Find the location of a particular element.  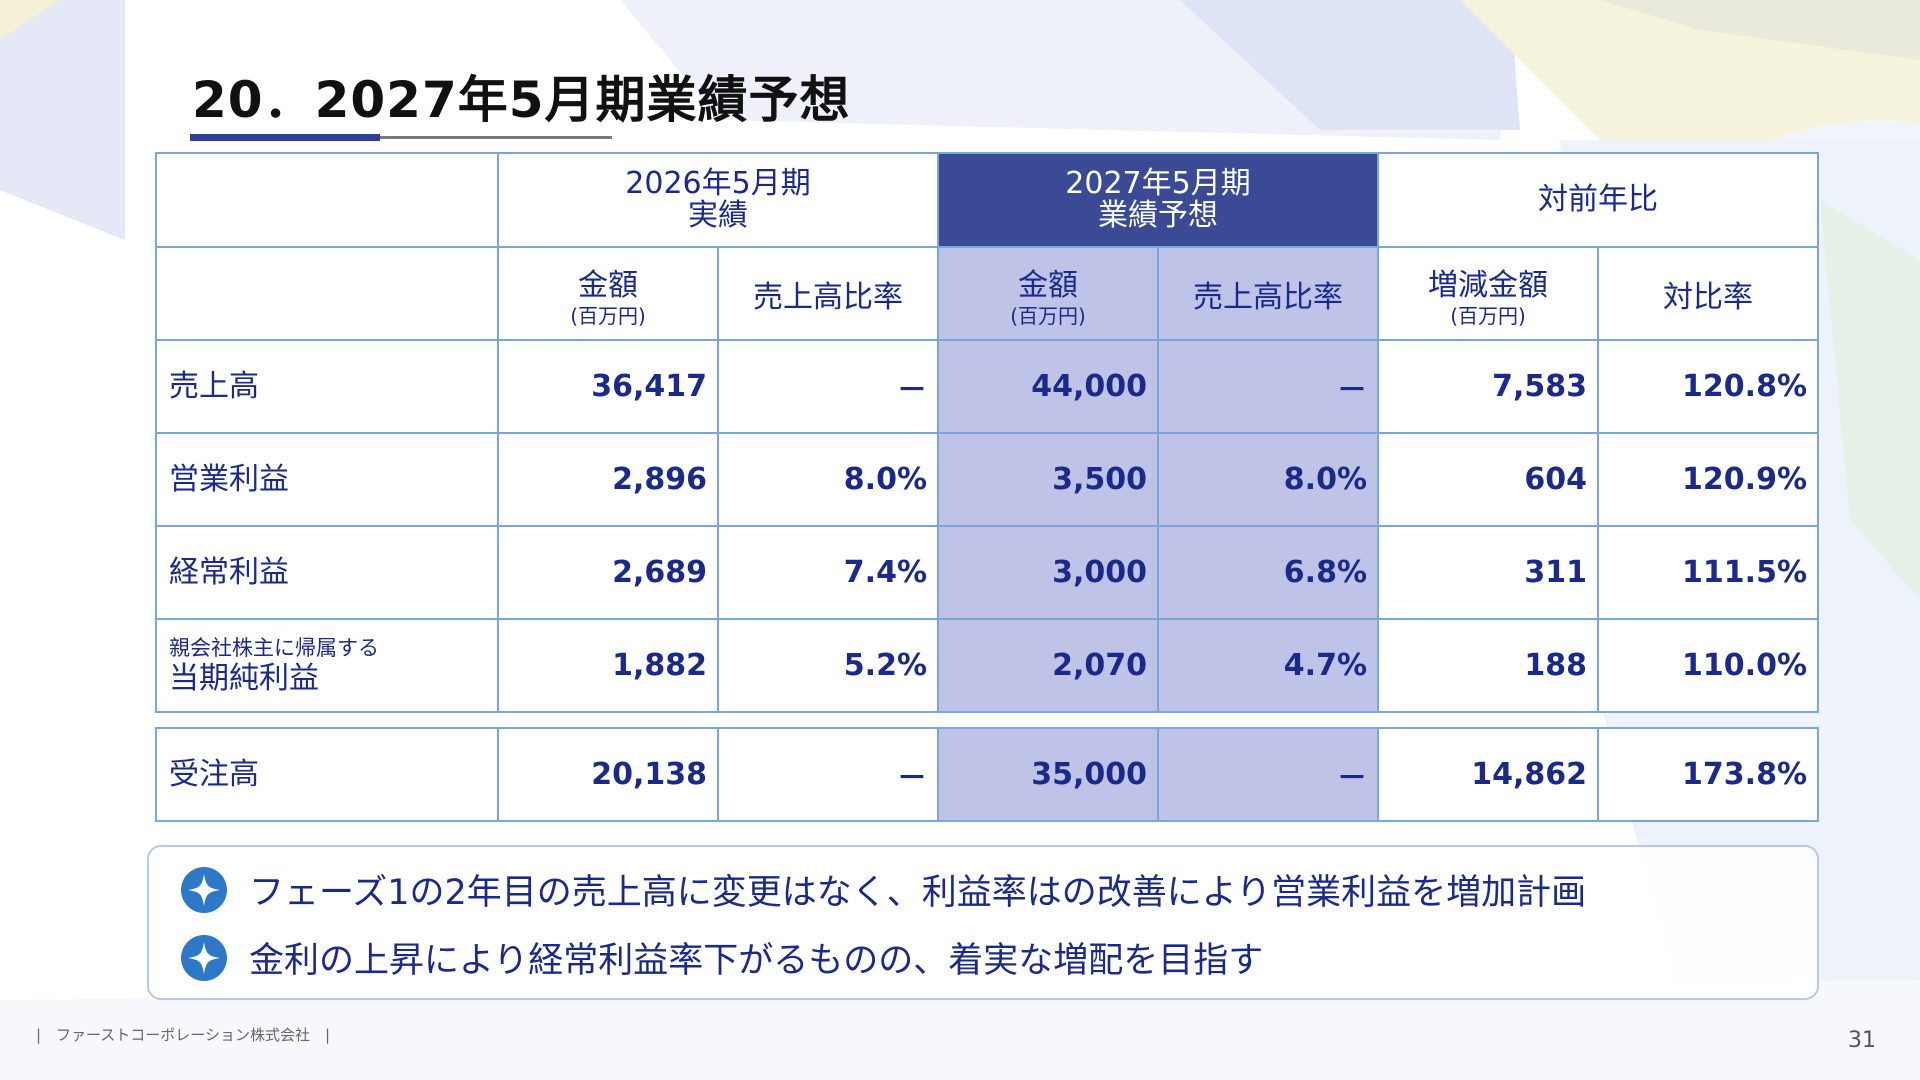

header-yoy-label: 対前年比 is located at coordinates (1598, 199).